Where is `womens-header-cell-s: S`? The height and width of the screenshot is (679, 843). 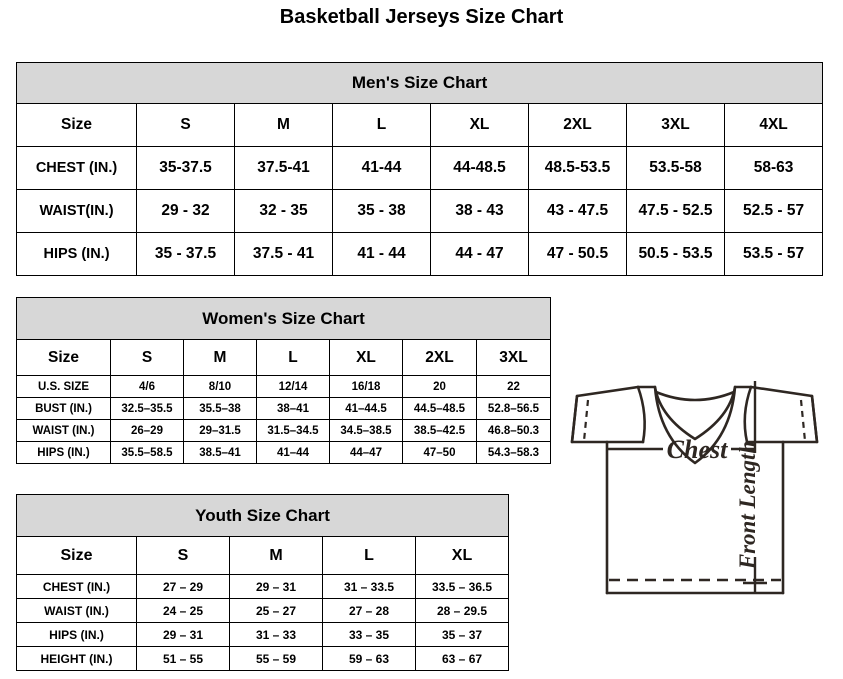 womens-header-cell-s: S is located at coordinates (147, 357).